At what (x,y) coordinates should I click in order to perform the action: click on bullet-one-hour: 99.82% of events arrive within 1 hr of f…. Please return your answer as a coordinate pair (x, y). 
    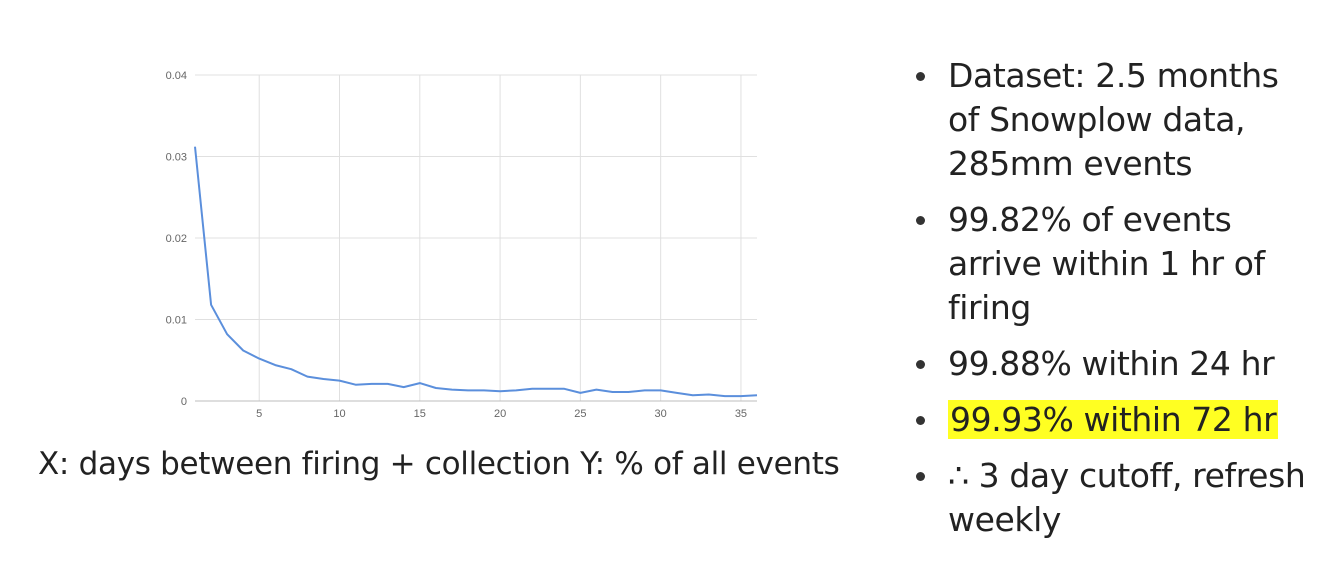
    Looking at the image, I should click on (1114, 264).